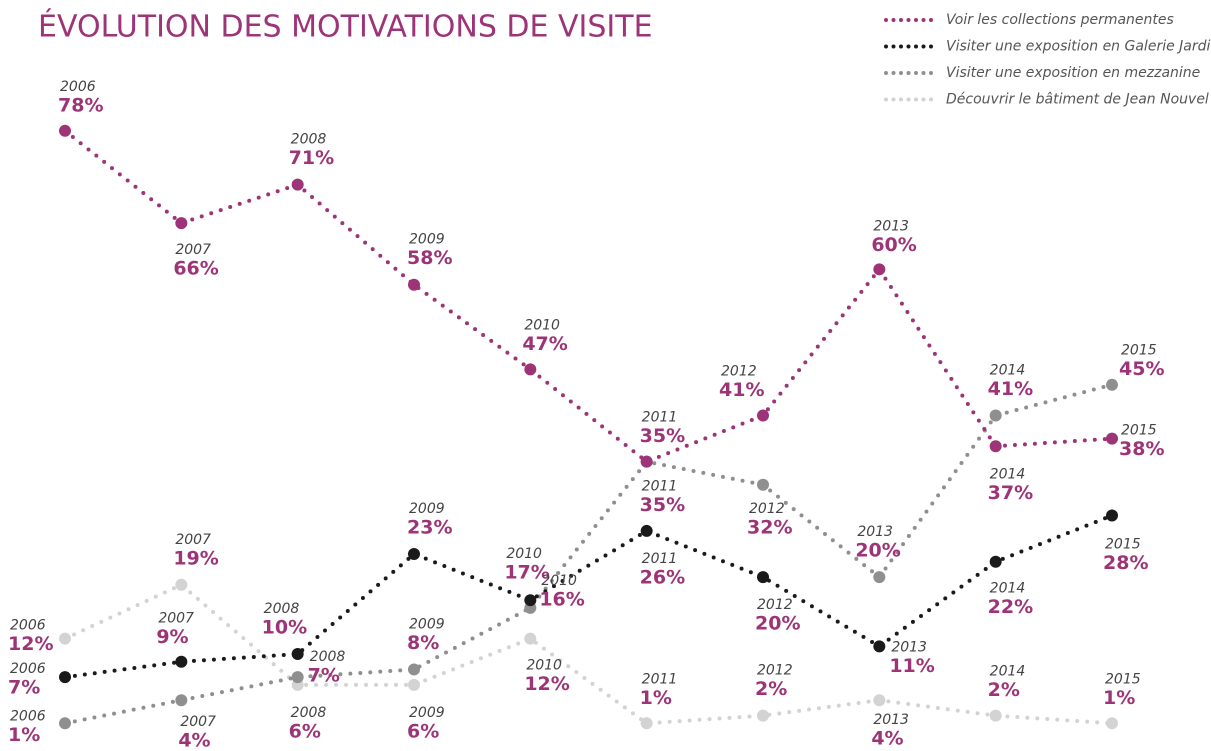 This screenshot has width=1211, height=751. Describe the element at coordinates (429, 258) in the screenshot. I see `data-label: 58%` at that location.